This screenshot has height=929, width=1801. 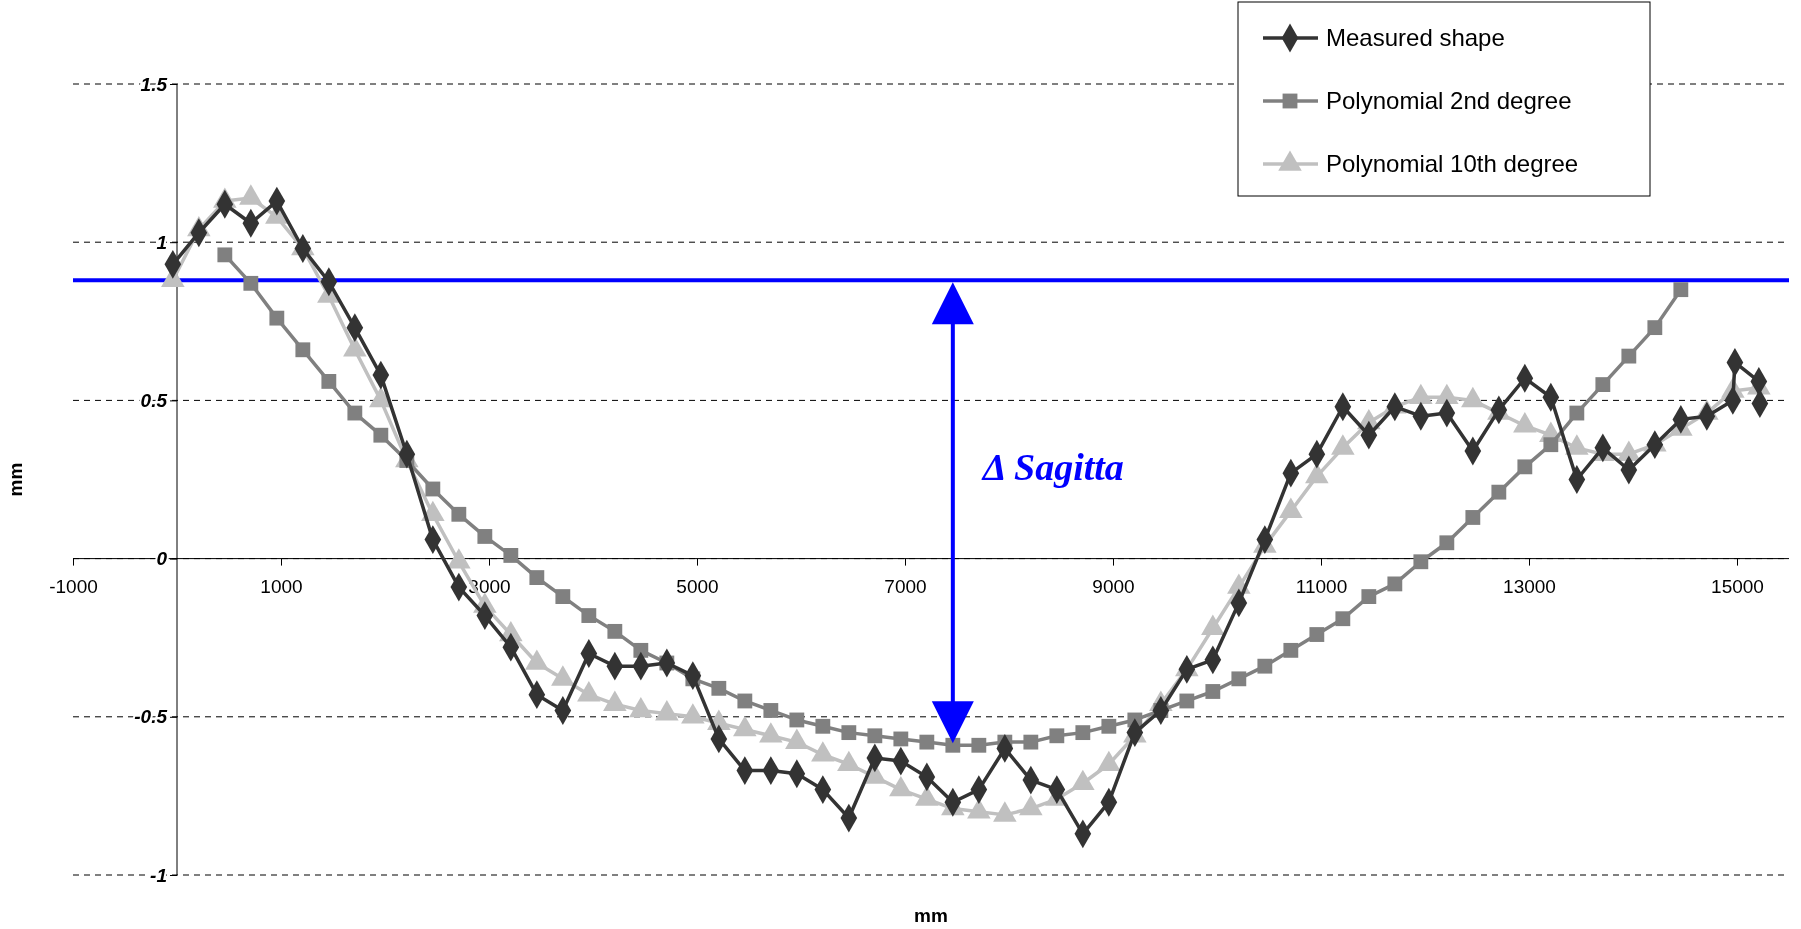 What do you see at coordinates (1321, 587) in the screenshot?
I see `x-tick-label: 11000` at bounding box center [1321, 587].